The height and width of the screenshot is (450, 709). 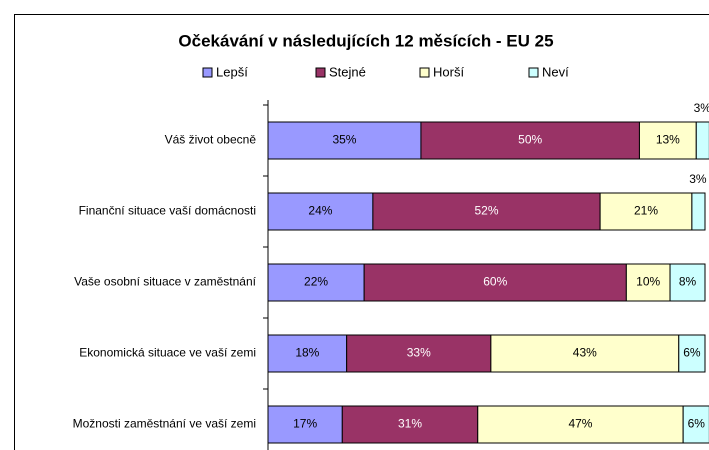 What do you see at coordinates (211, 140) in the screenshot?
I see `y-tick-label: Váš život obecně` at bounding box center [211, 140].